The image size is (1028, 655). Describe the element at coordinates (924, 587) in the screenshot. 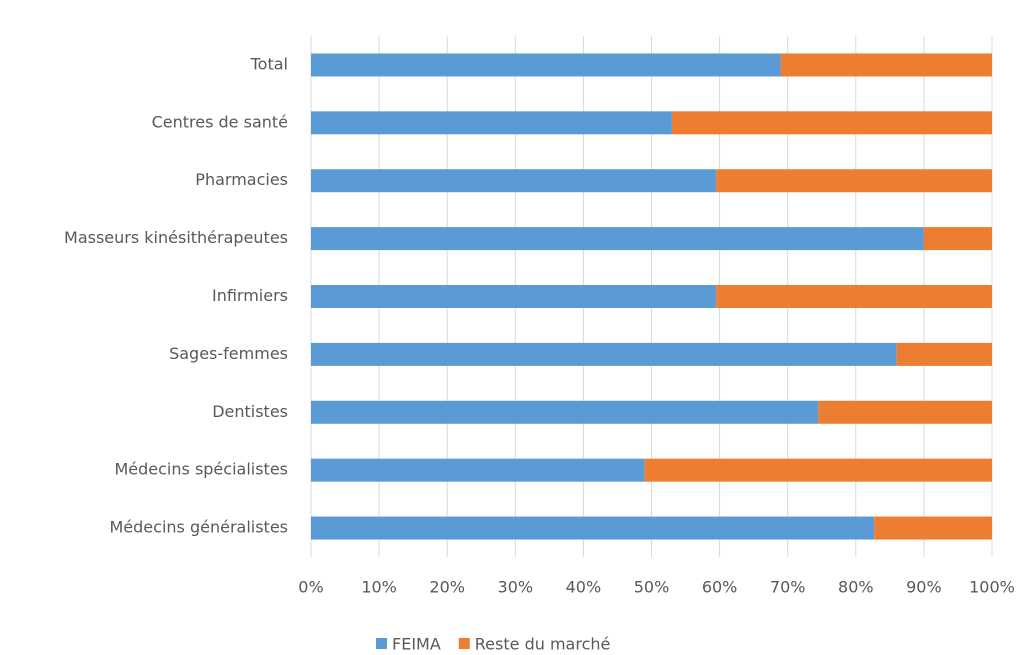

I see `x-tick-label: 90%` at that location.